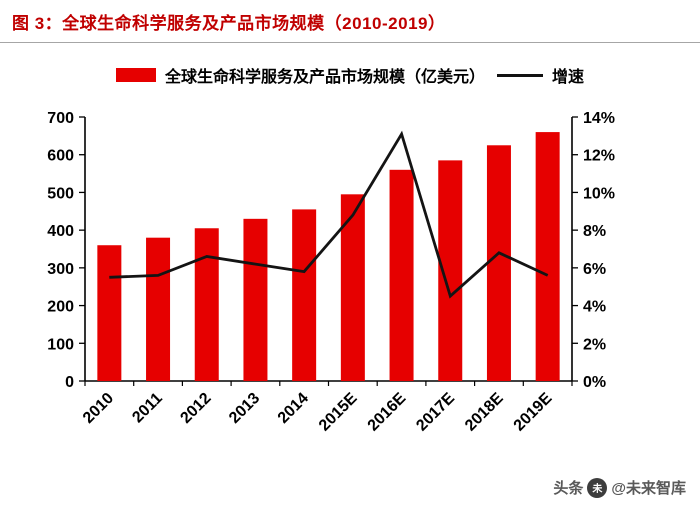  Describe the element at coordinates (60, 193) in the screenshot. I see `left-axis-label: 500` at that location.